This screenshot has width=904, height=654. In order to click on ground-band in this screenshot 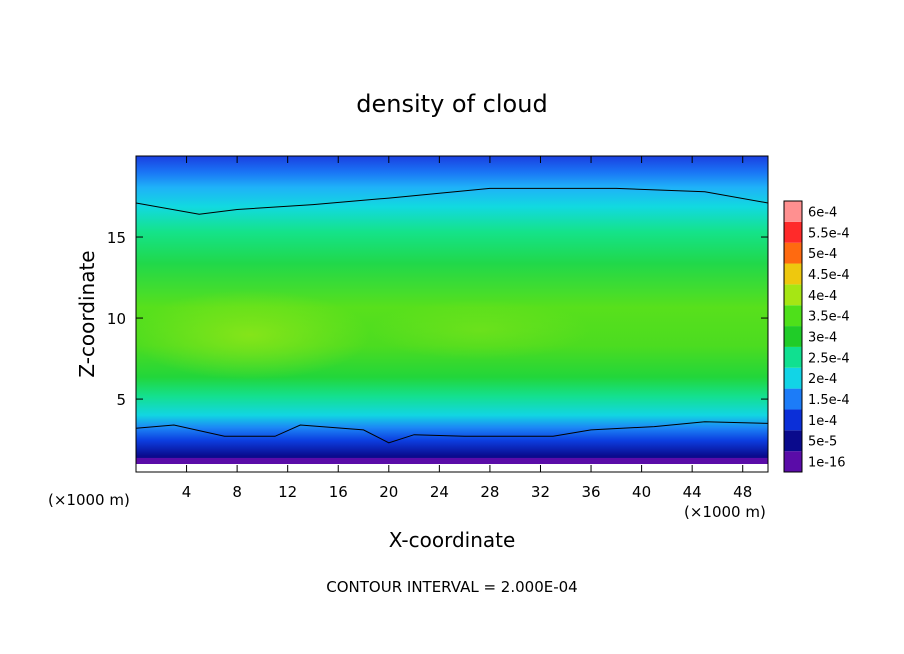, I will do `click(452, 461)`.